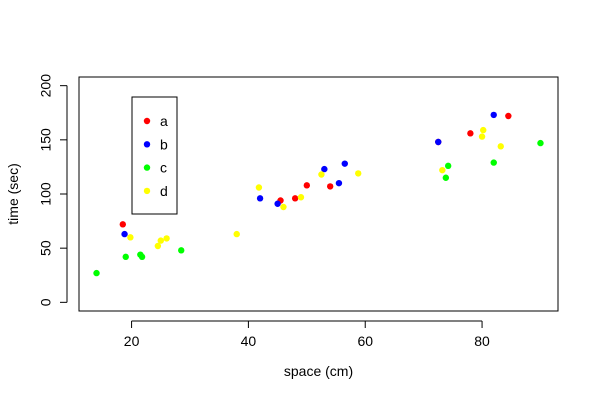  What do you see at coordinates (147, 167) in the screenshot?
I see `legend-marker-c` at bounding box center [147, 167].